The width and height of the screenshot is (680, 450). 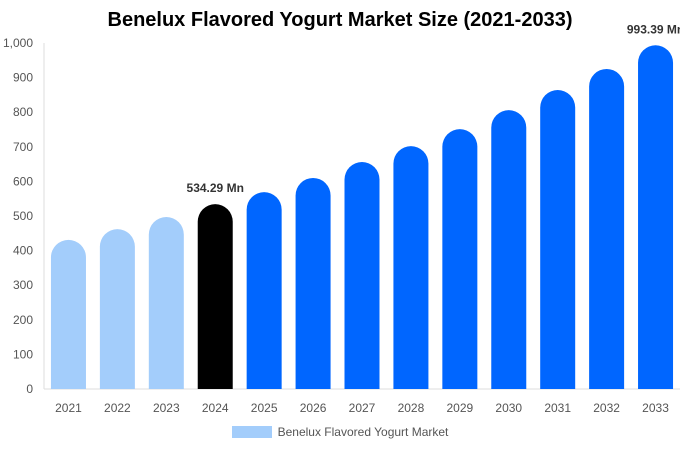 What do you see at coordinates (23, 216) in the screenshot?
I see `y-tick-label: 500` at bounding box center [23, 216].